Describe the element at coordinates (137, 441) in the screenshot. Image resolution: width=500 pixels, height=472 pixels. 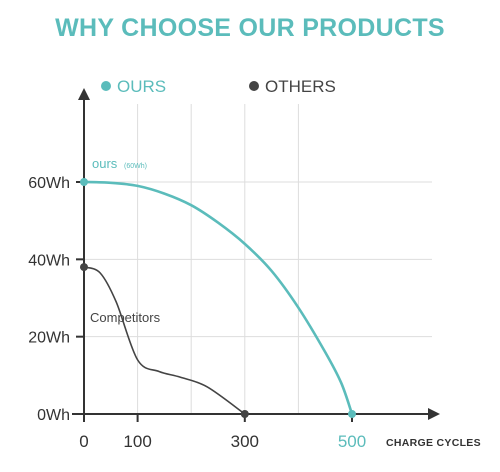
I see `x-tick-label: 100` at that location.